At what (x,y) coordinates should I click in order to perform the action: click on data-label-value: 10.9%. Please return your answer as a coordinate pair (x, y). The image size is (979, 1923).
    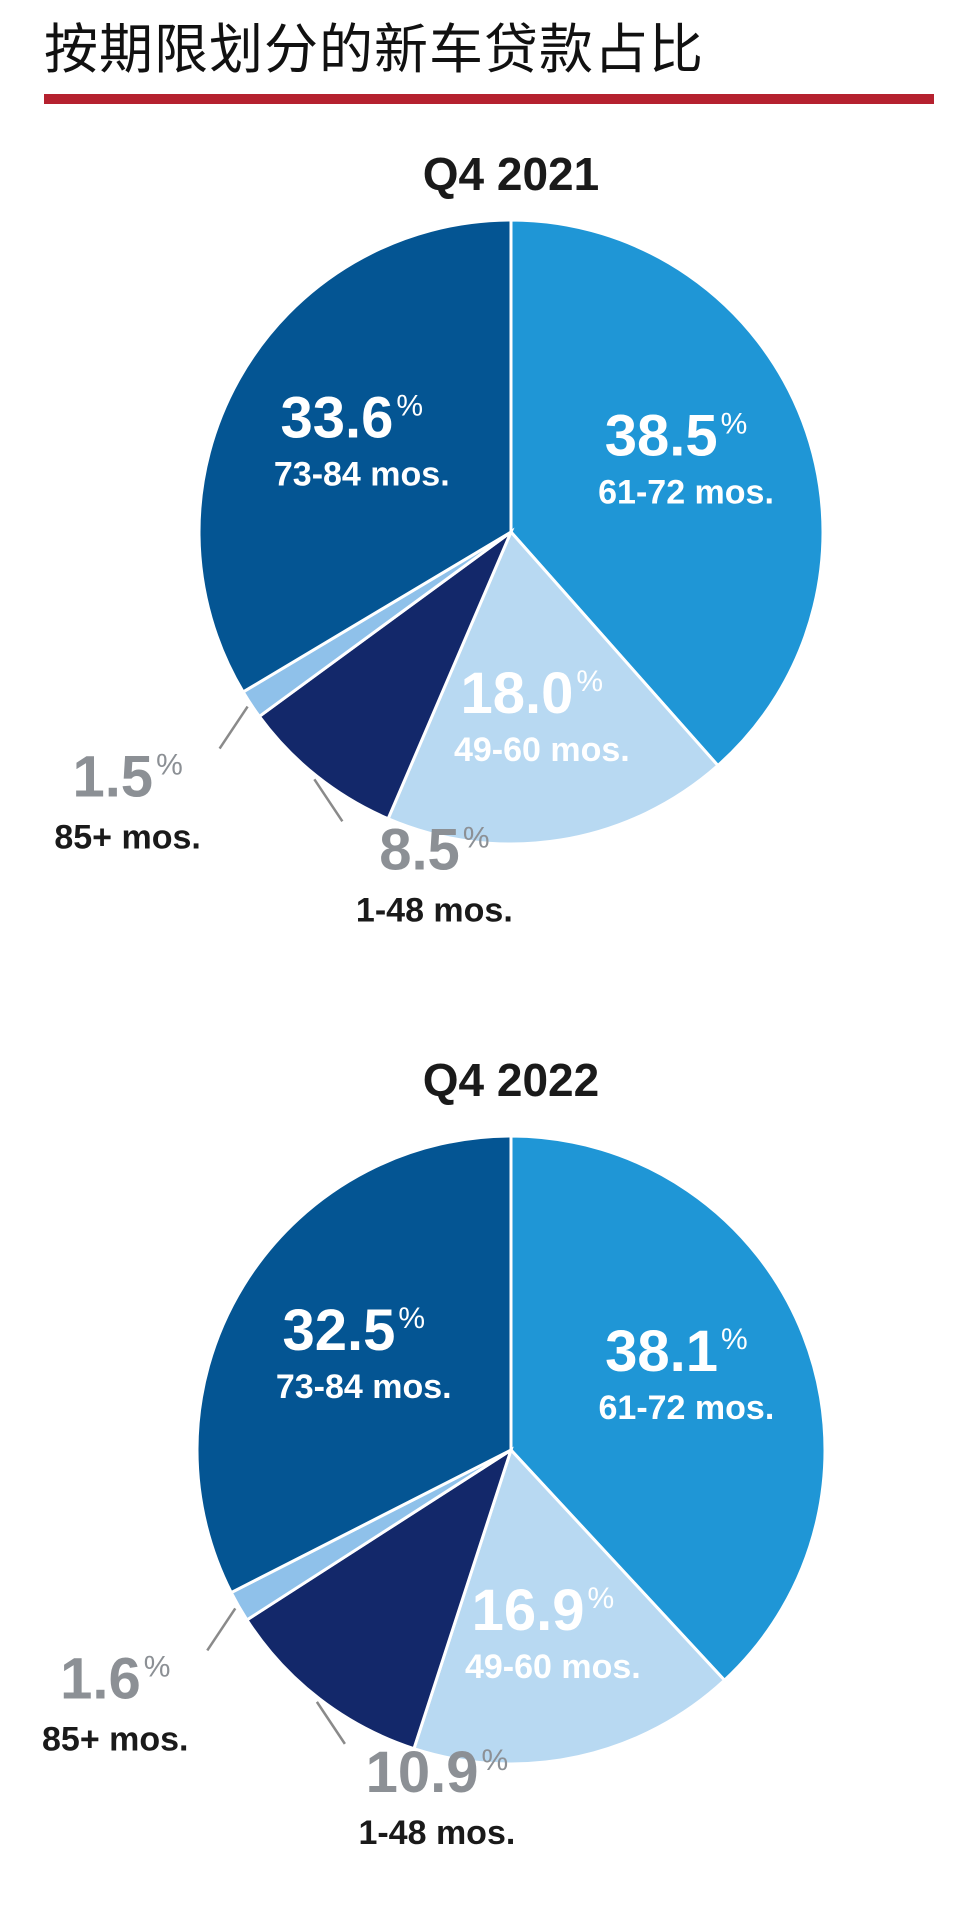
    Looking at the image, I should click on (437, 1772).